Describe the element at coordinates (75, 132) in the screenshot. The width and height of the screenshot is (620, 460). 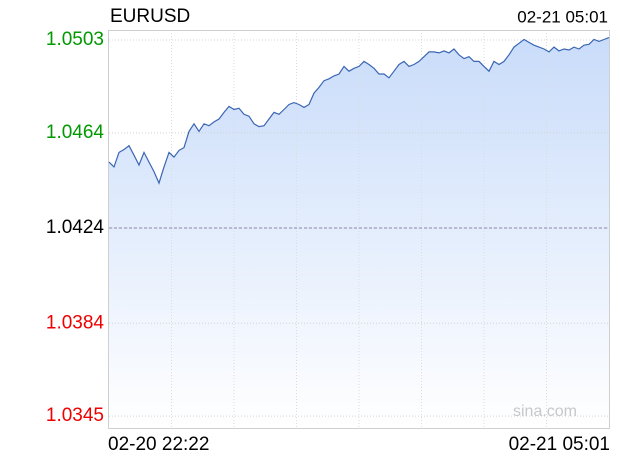
I see `y-tick-label: 1.0464` at that location.